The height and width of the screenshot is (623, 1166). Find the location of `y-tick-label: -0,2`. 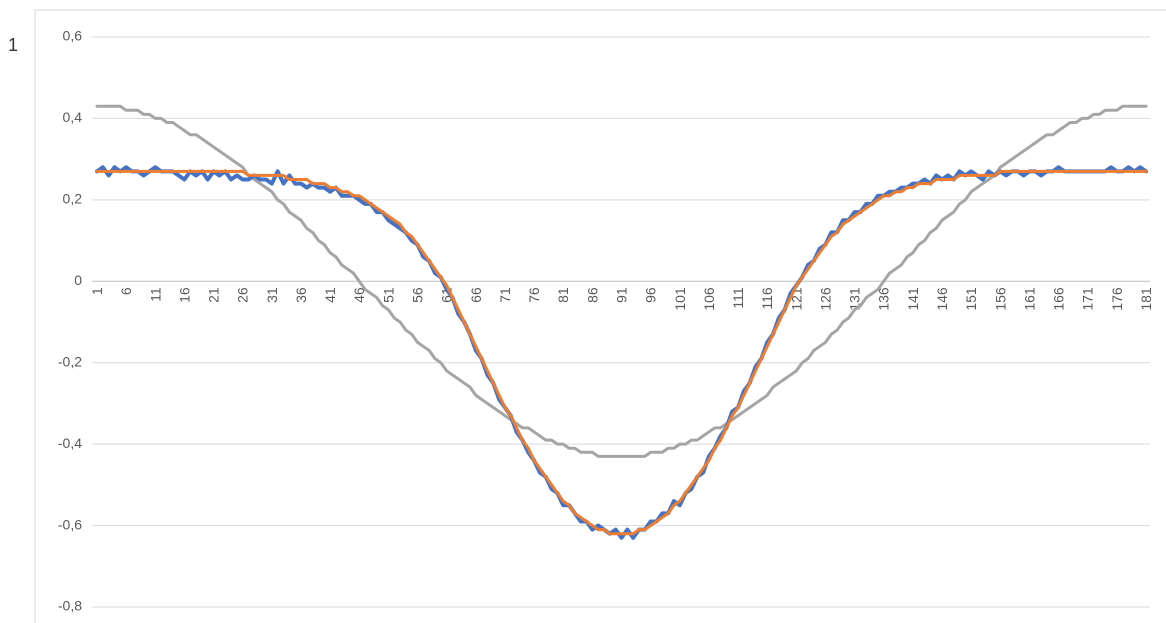

y-tick-label: -0,2 is located at coordinates (70, 361).